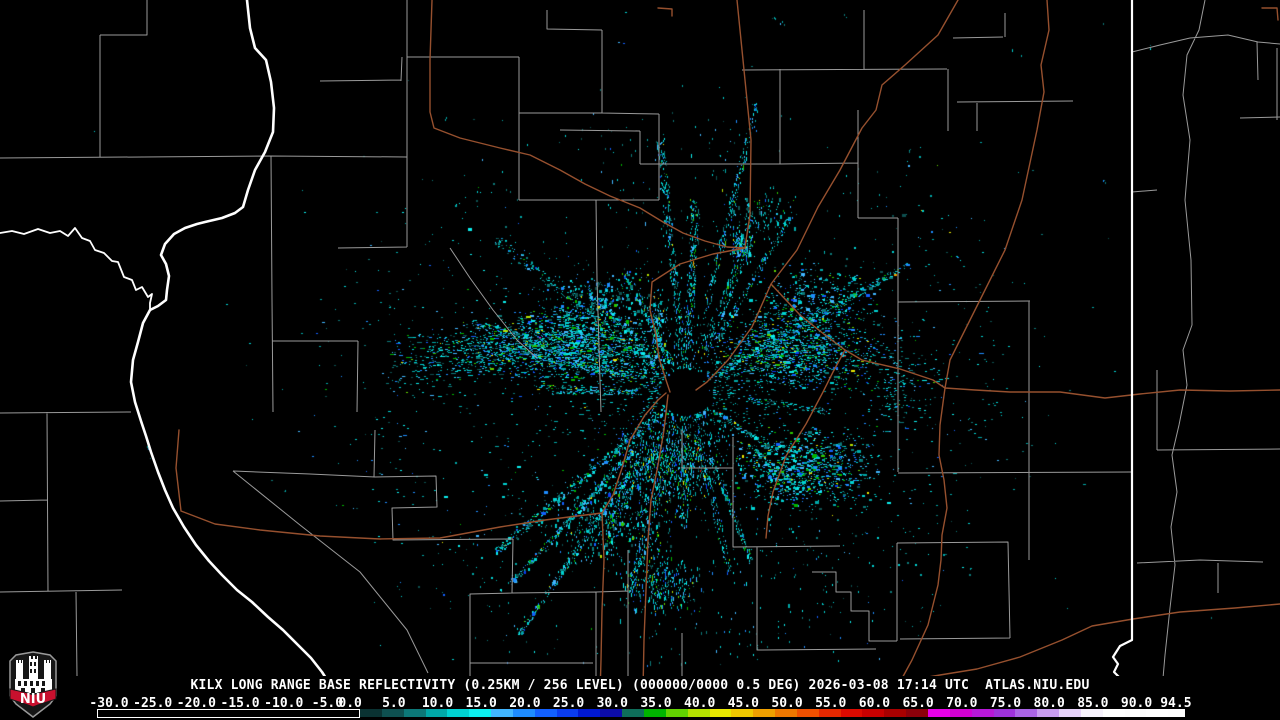  I want to click on colorbar-tick-label: -15.0, so click(240, 703).